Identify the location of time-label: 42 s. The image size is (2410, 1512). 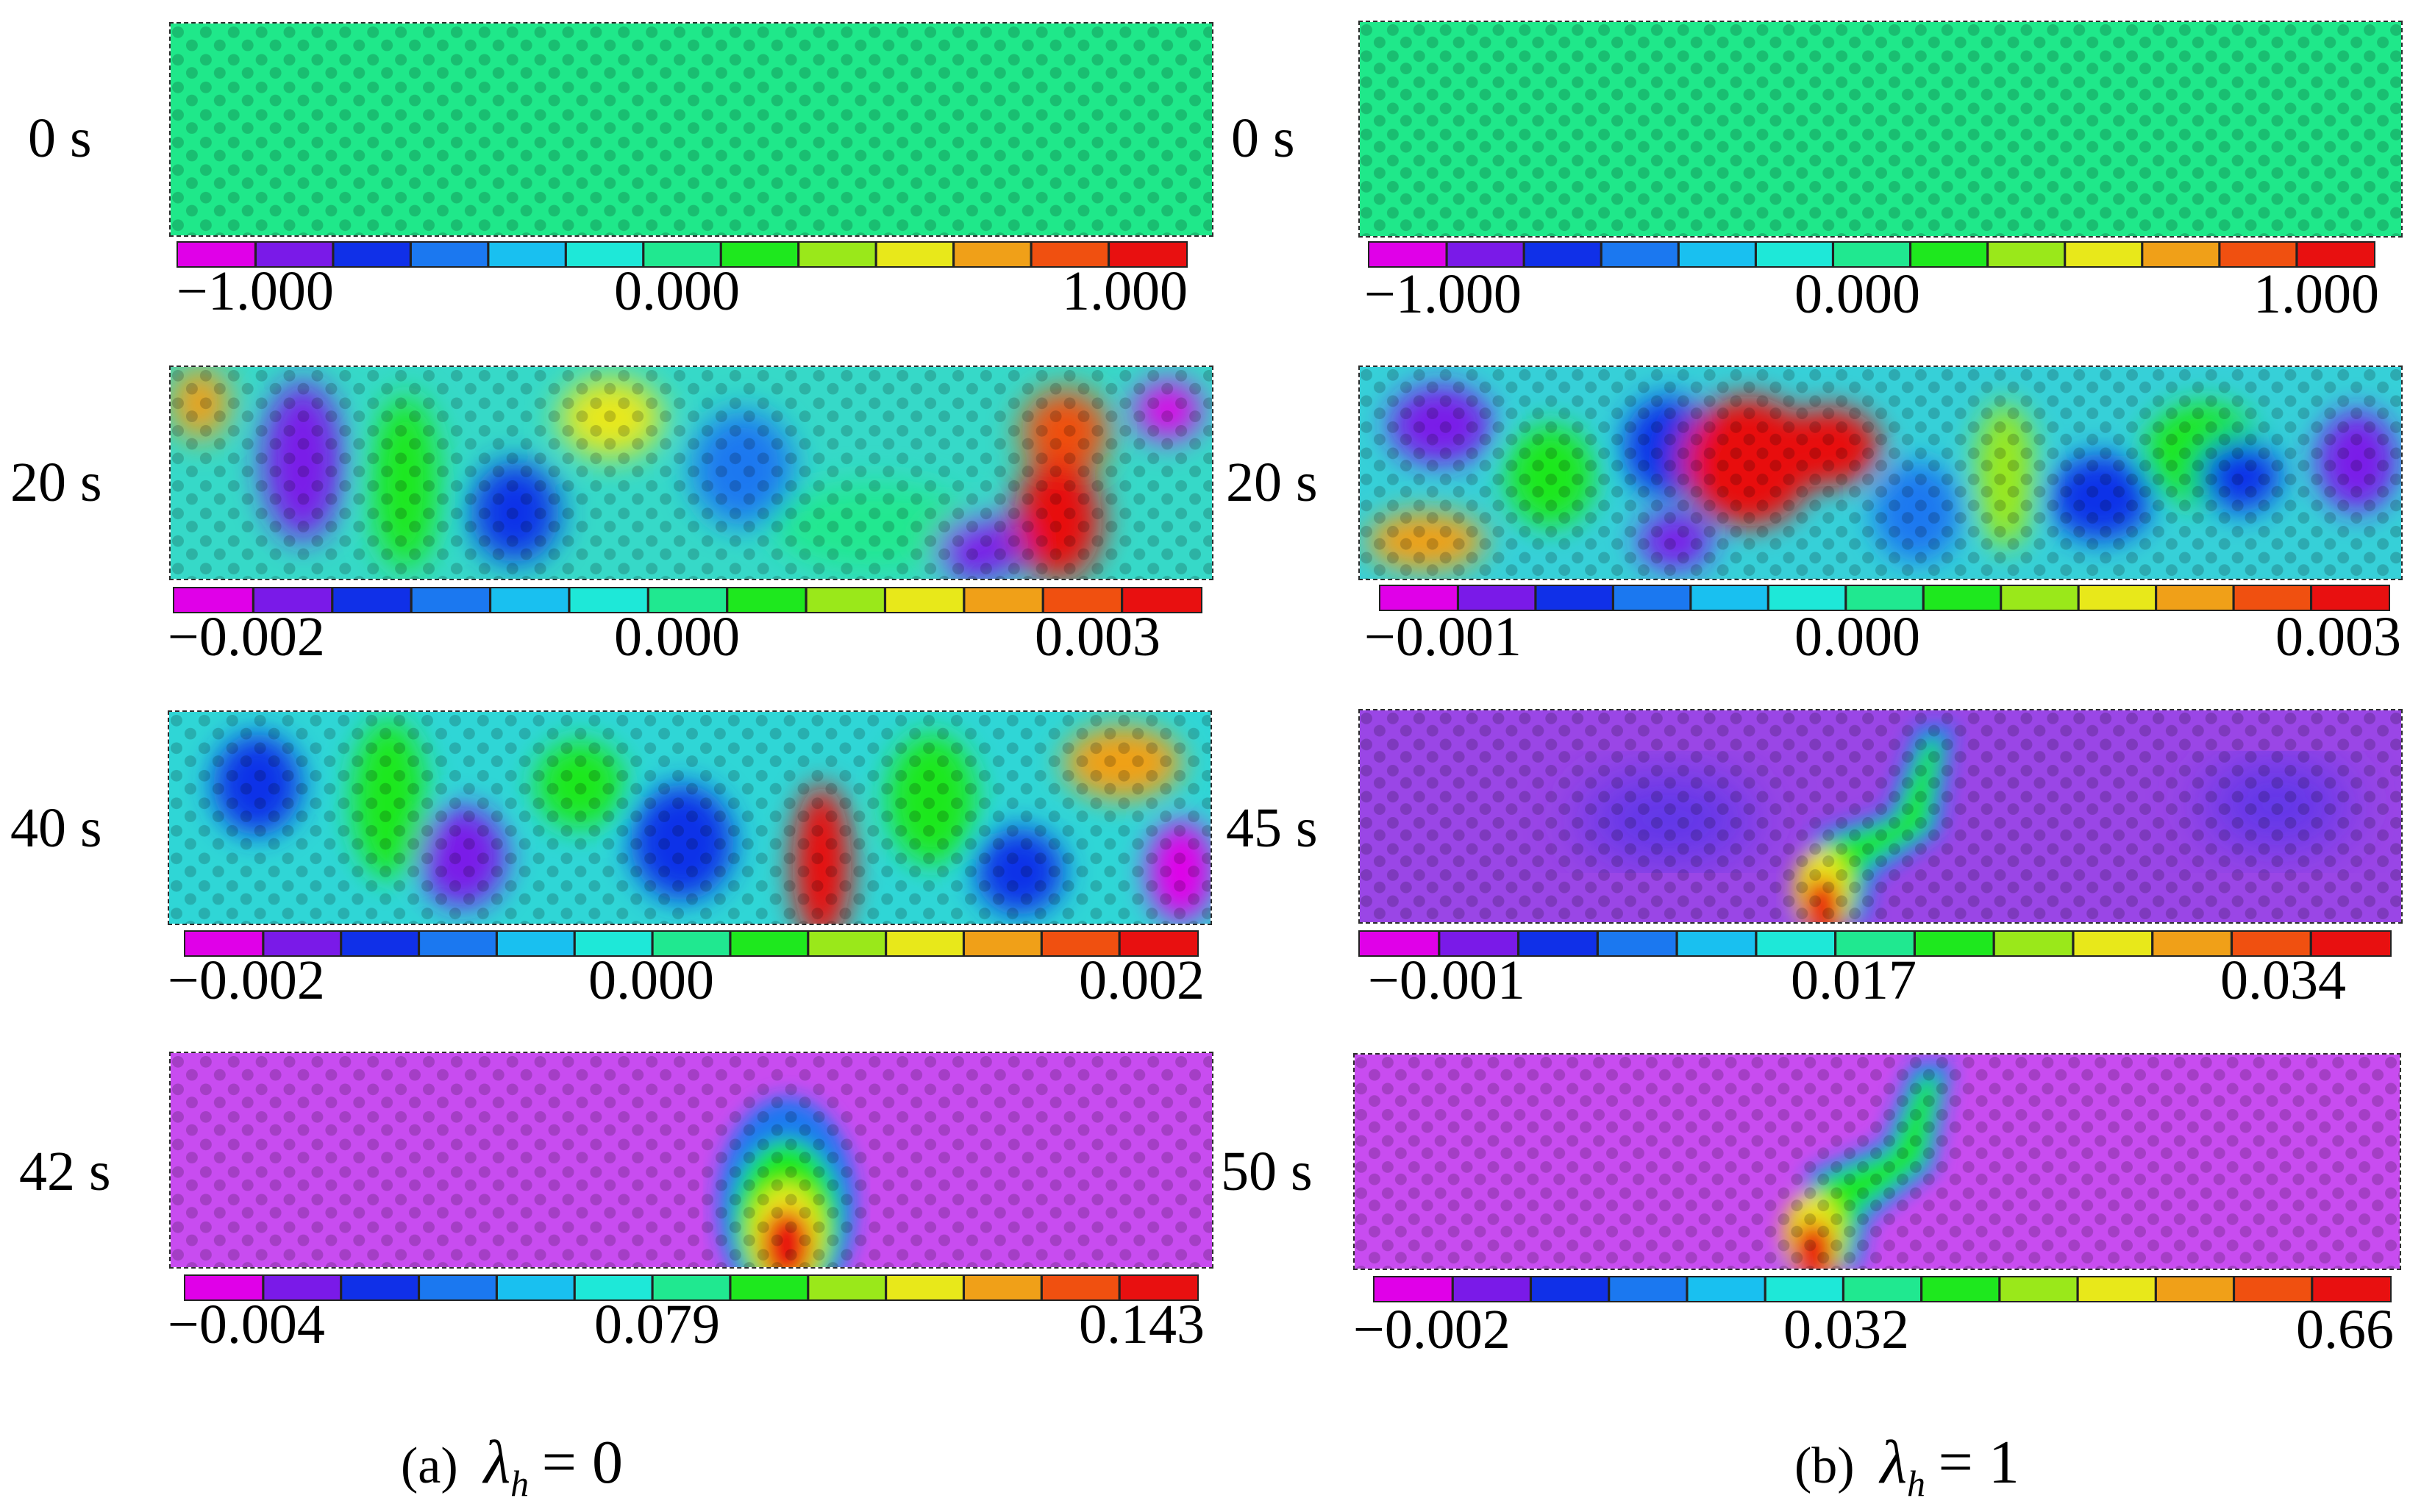
(65, 1171).